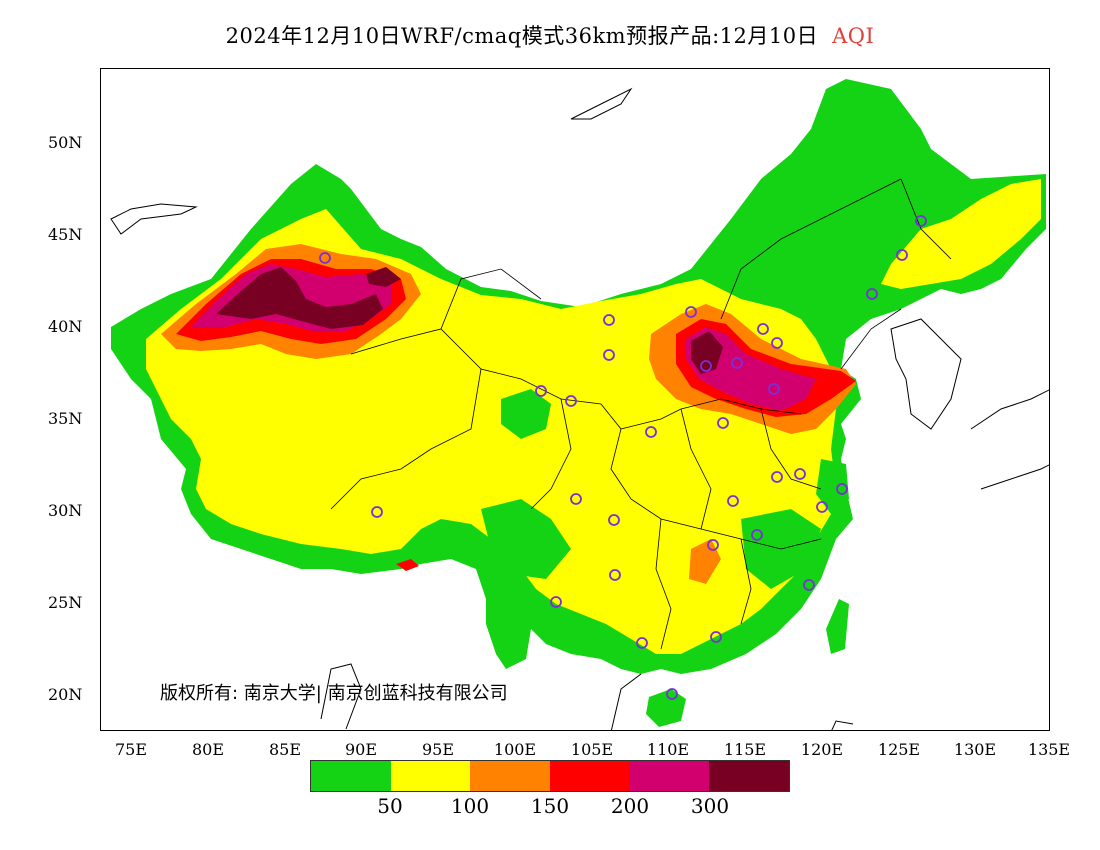  What do you see at coordinates (65, 234) in the screenshot?
I see `lat-label: 45N` at bounding box center [65, 234].